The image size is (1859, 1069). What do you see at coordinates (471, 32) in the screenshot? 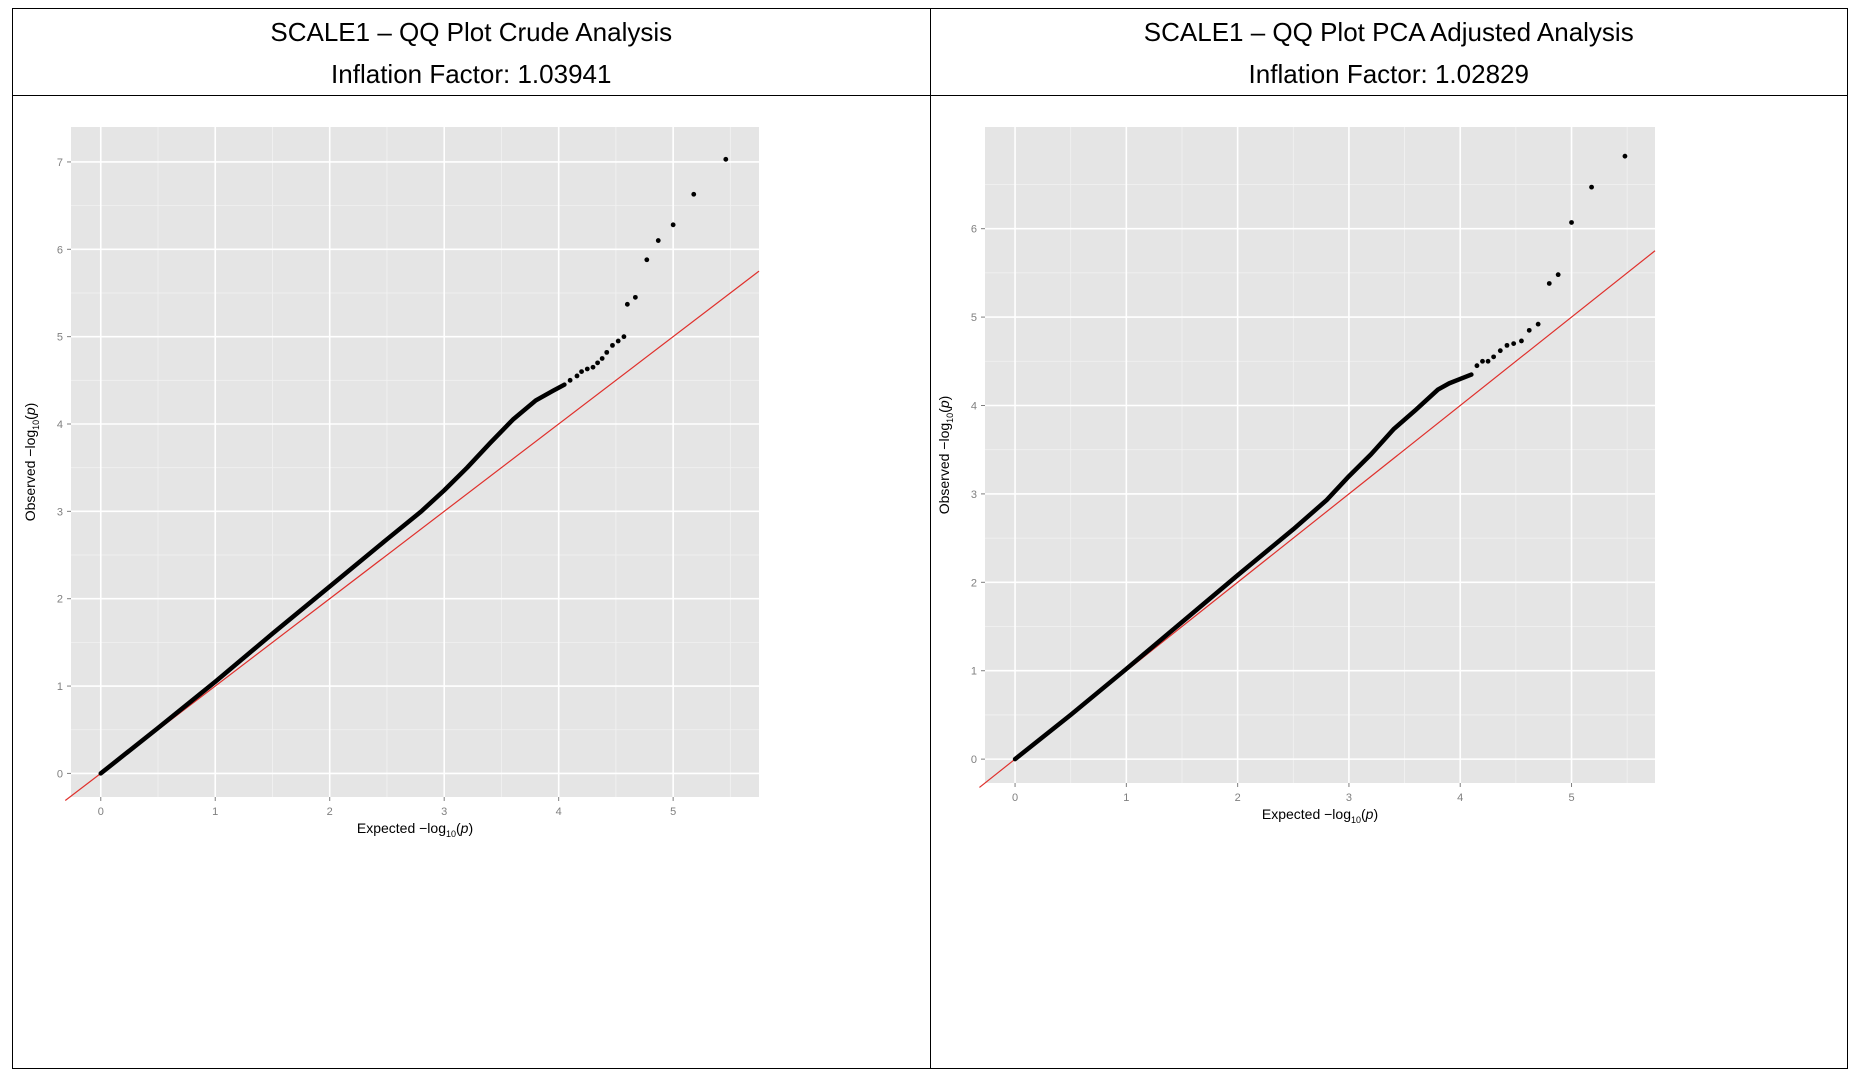
I see `panel-title: SCALE1 – QQ Plot Crude Analysis` at bounding box center [471, 32].